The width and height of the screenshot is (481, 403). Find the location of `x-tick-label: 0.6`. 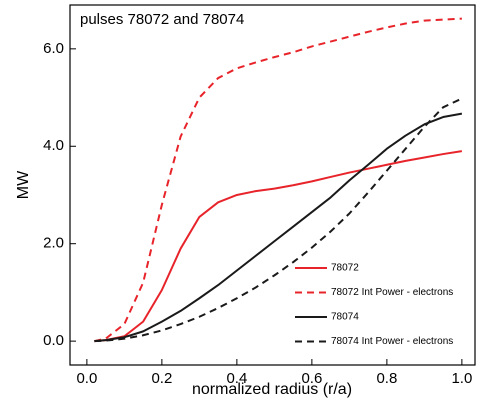

x-tick-label: 0.6 is located at coordinates (311, 378).